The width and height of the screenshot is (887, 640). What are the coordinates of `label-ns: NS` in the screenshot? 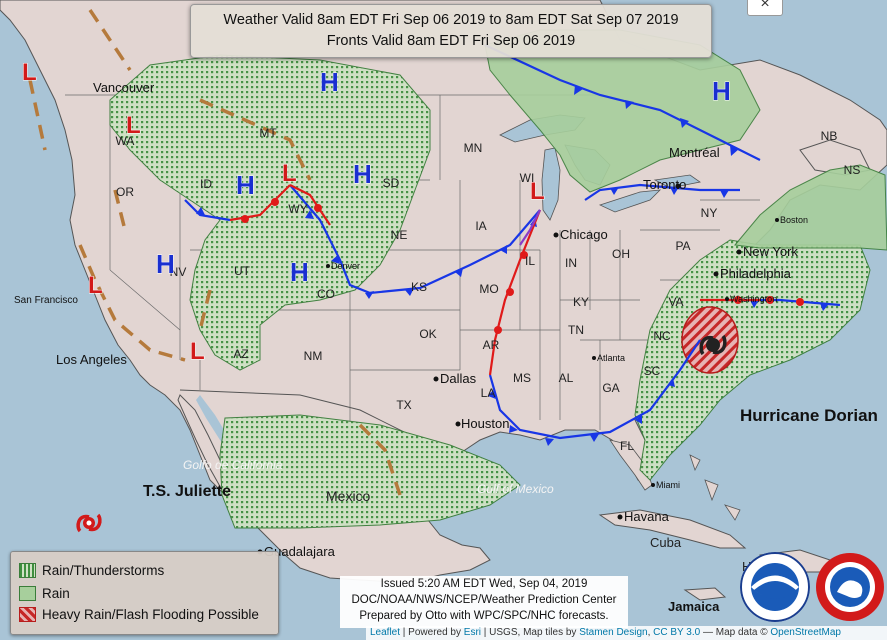 It's located at (852, 170).